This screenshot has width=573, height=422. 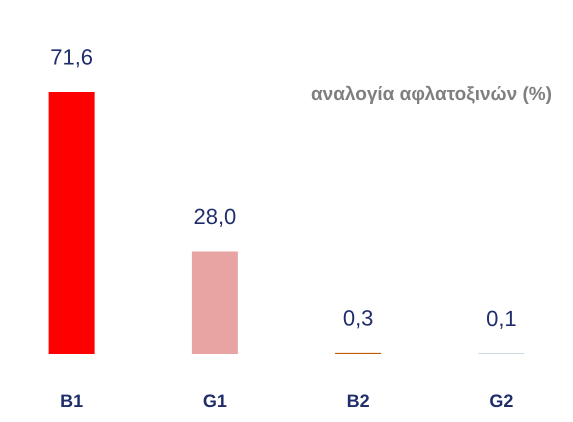 What do you see at coordinates (358, 401) in the screenshot?
I see `x-tick-label: B2` at bounding box center [358, 401].